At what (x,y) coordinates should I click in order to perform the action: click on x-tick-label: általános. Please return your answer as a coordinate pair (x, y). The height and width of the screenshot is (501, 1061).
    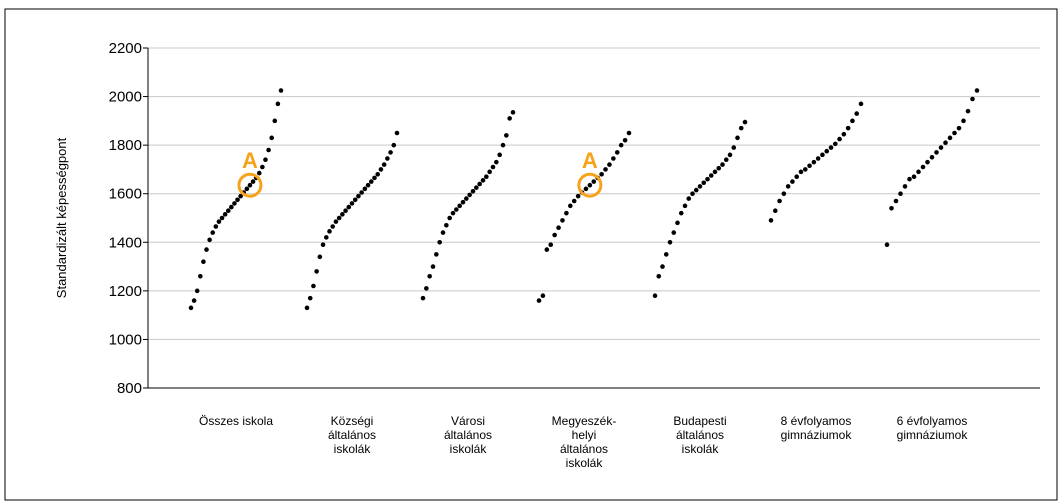
    Looking at the image, I should click on (584, 449).